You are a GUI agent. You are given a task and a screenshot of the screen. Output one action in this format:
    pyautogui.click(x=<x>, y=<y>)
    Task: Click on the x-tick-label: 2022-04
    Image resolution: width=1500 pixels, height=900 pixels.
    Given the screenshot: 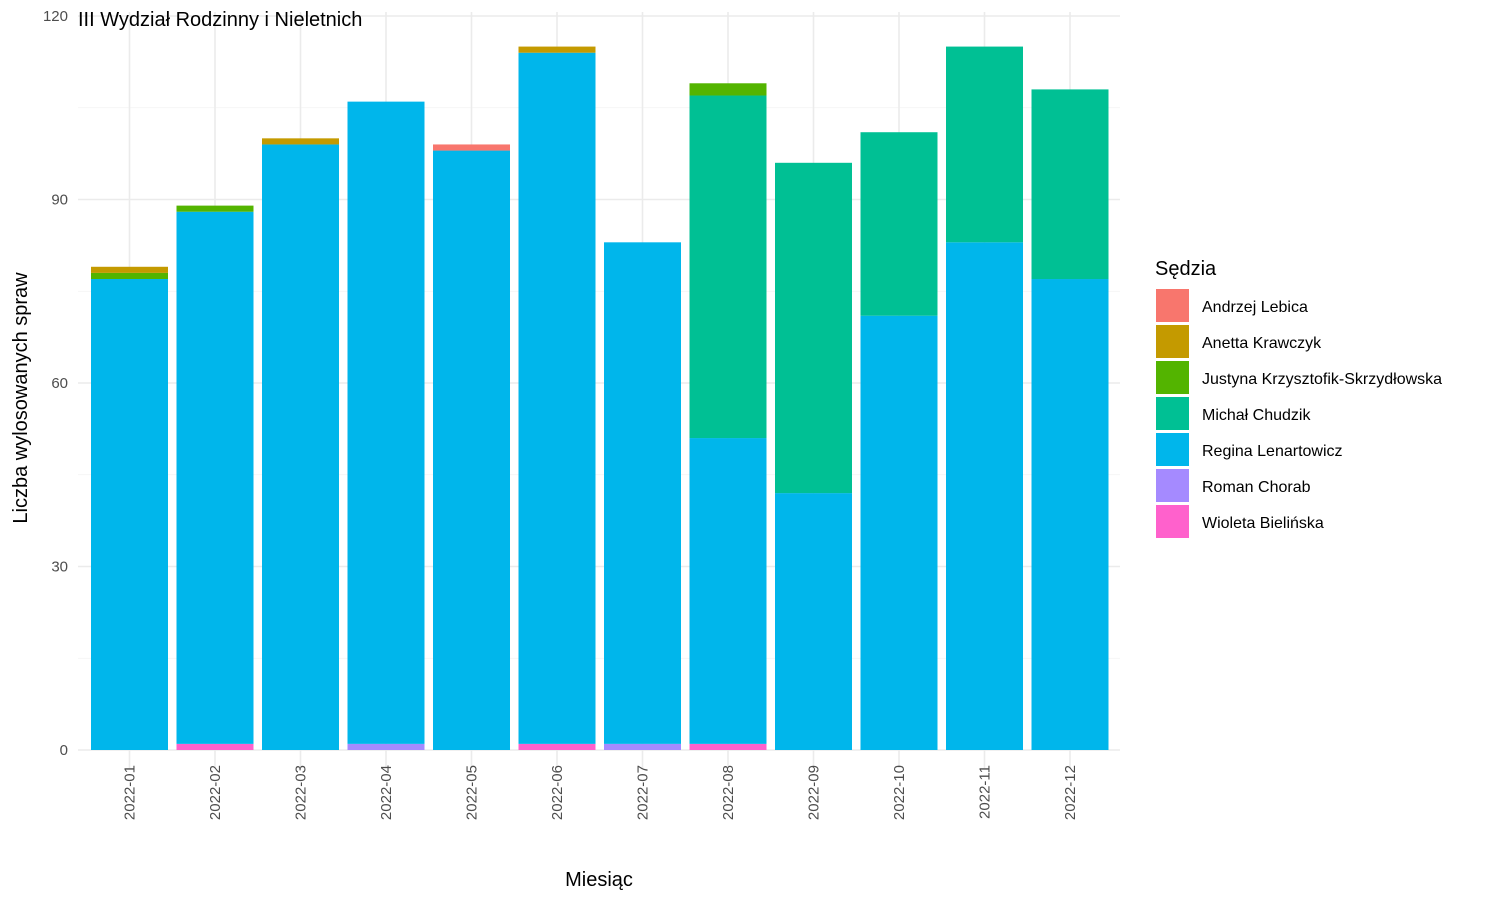 What is the action you would take?
    pyautogui.click(x=386, y=792)
    